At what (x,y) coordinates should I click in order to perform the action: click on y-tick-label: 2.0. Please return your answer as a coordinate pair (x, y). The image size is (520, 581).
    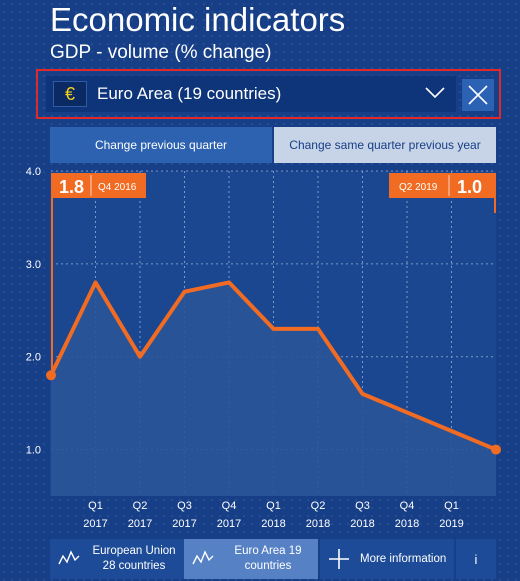
    Looking at the image, I should click on (33, 358).